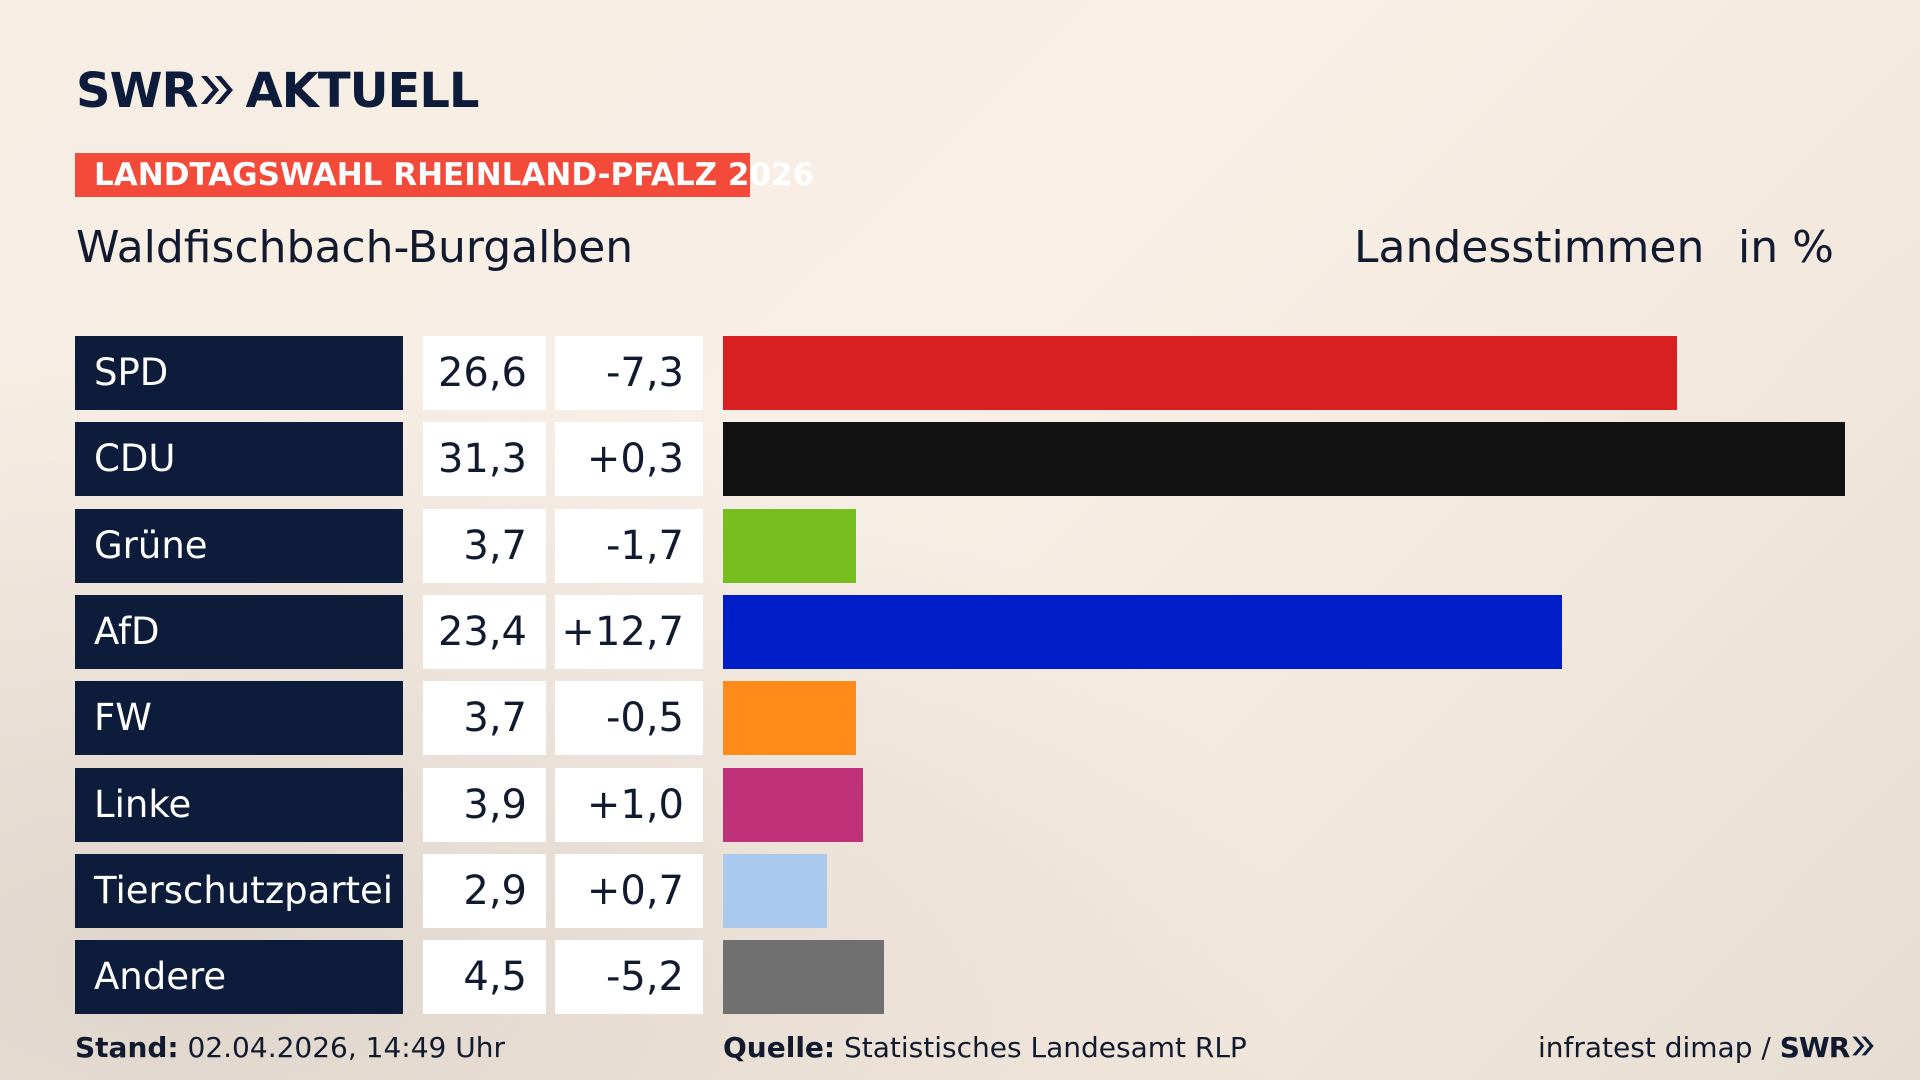 The height and width of the screenshot is (1080, 1920). Describe the element at coordinates (239, 459) in the screenshot. I see `party-label: CDU` at that location.